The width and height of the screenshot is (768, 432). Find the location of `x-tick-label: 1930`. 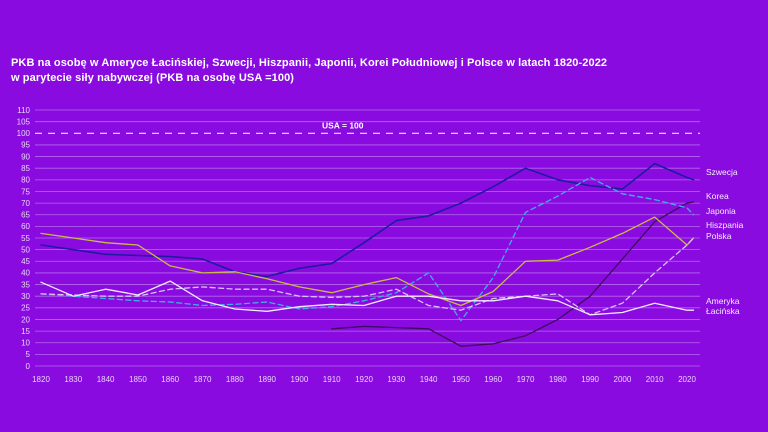

x-tick-label: 1930 is located at coordinates (396, 379).